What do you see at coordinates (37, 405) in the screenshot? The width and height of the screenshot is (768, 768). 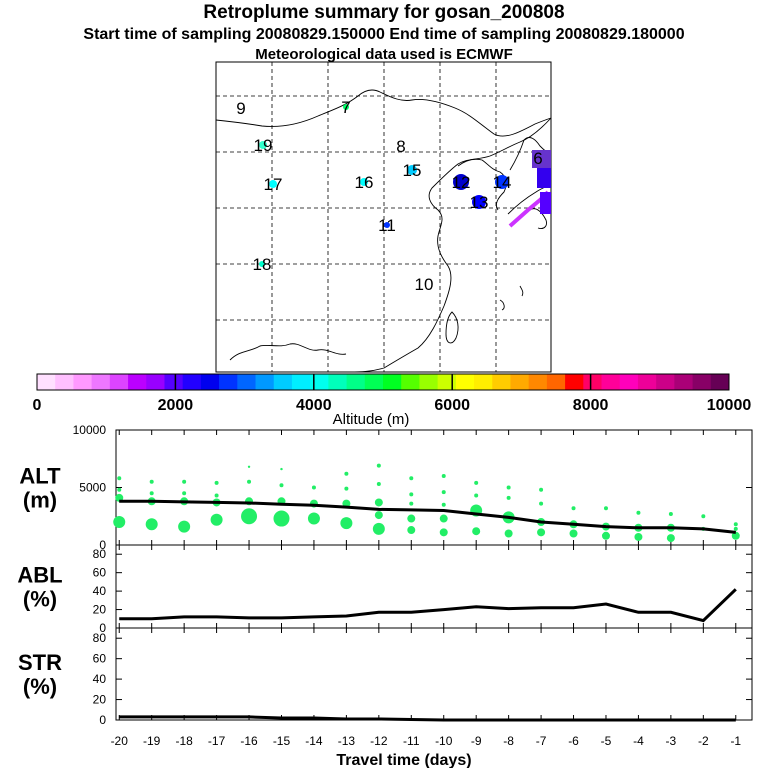 I see `colorbar-tick-label: 0` at bounding box center [37, 405].